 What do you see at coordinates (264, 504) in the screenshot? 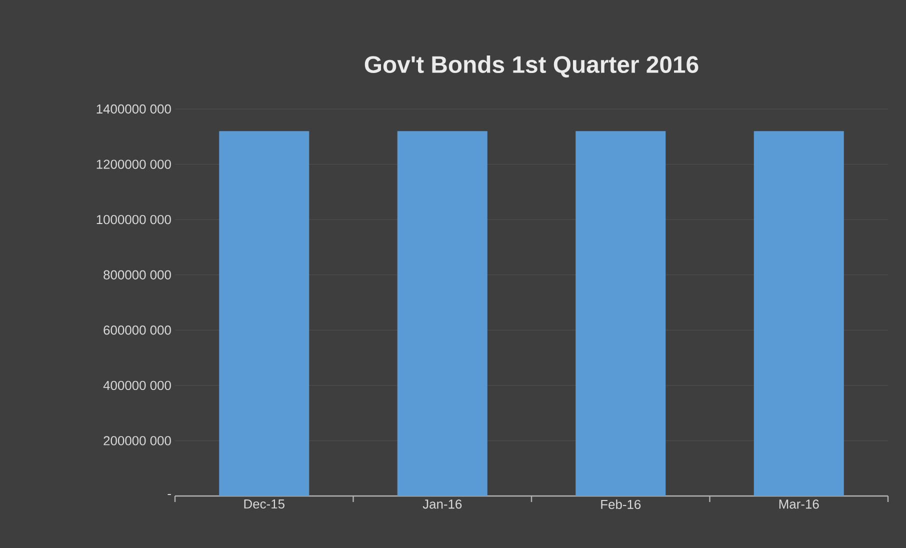
I see `x-tick-label: Dec-15` at bounding box center [264, 504].